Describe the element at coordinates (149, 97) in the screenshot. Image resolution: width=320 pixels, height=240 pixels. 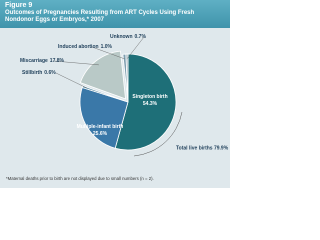
I see `slice-label: Singleton birth` at that location.